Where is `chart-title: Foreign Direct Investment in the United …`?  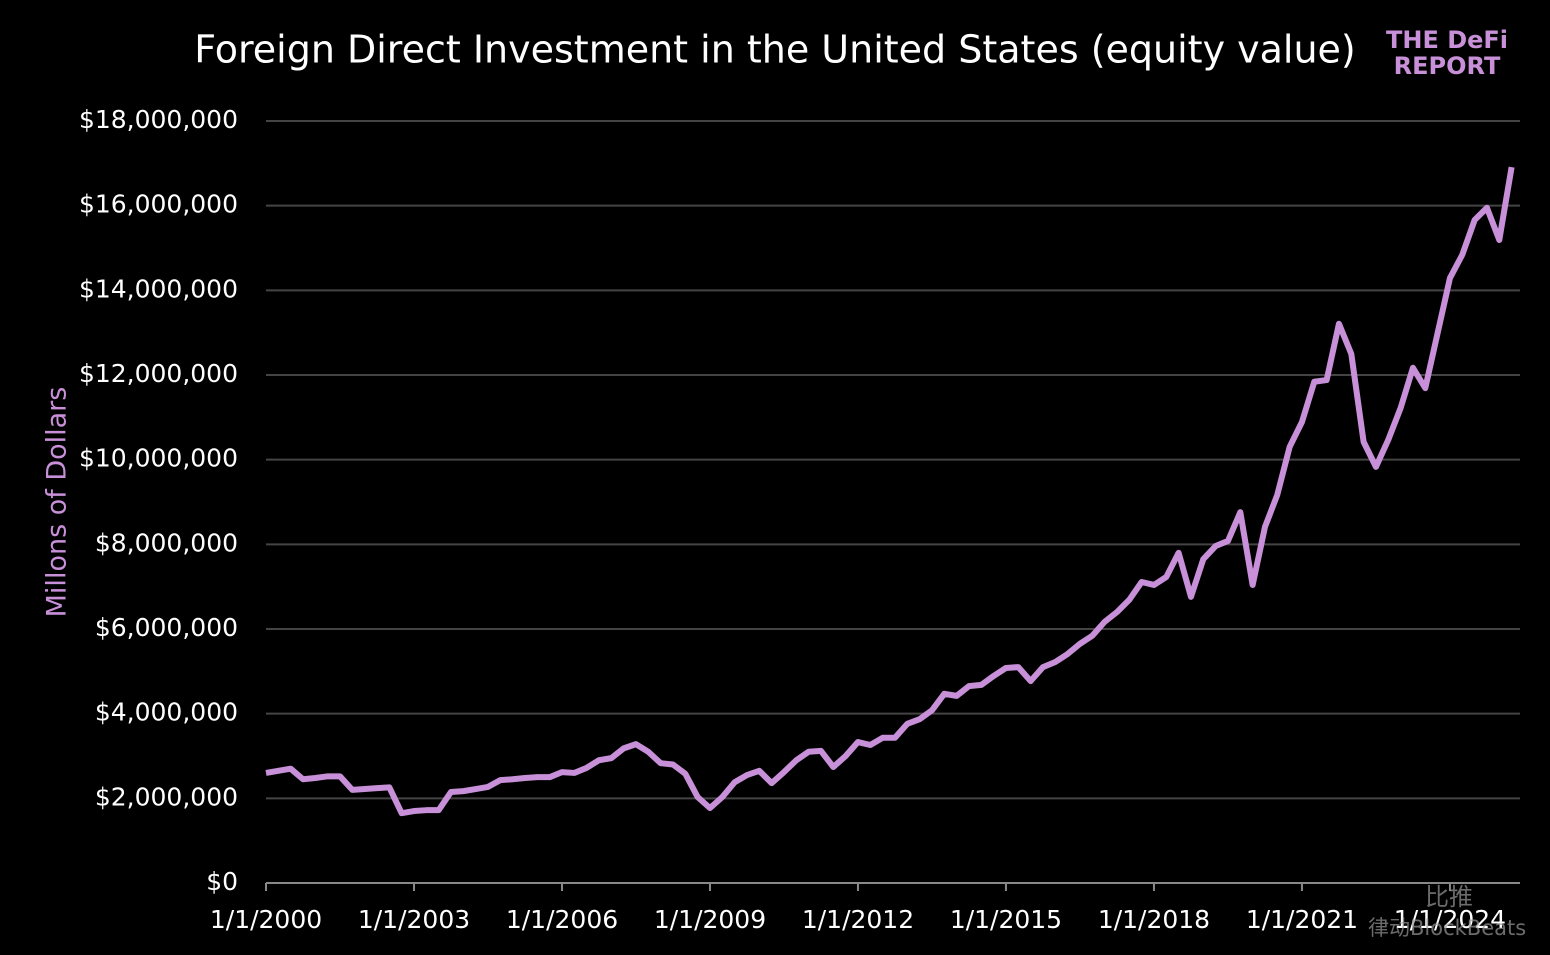 chart-title: Foreign Direct Investment in the United … is located at coordinates (775, 50).